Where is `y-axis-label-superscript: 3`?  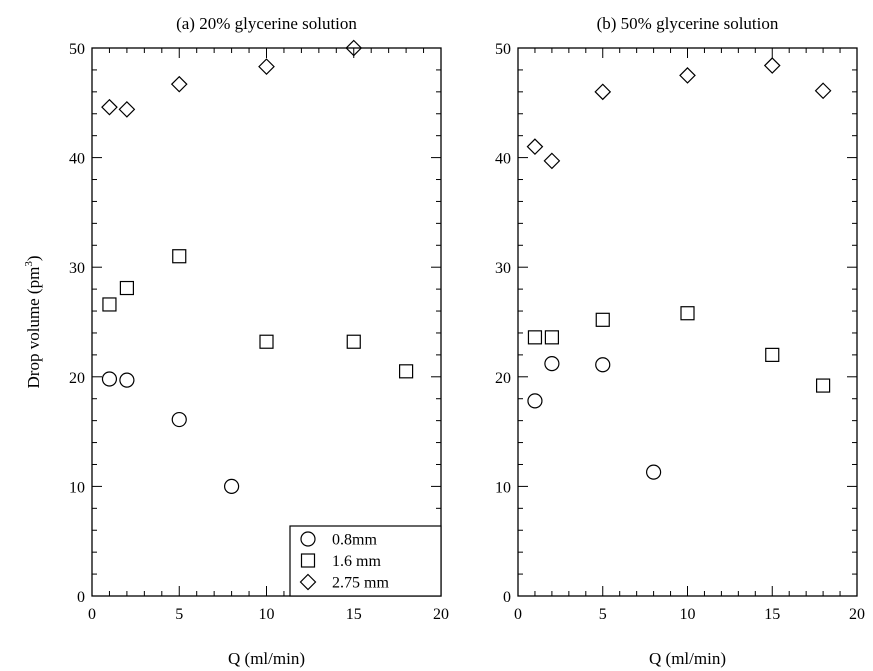 y-axis-label-superscript: 3 is located at coordinates (29, 264).